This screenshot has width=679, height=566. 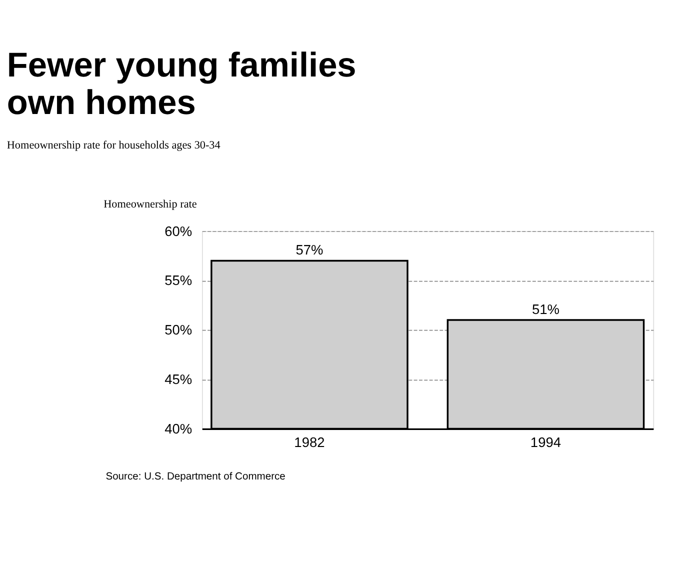 What do you see at coordinates (546, 442) in the screenshot?
I see `x-tick-label: 1994` at bounding box center [546, 442].